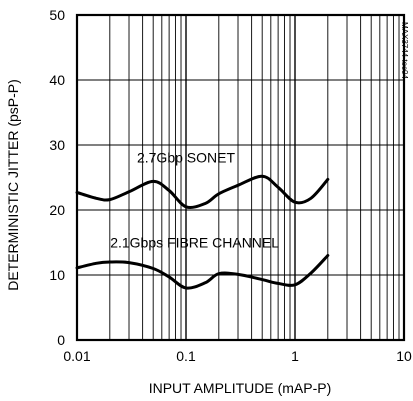  What do you see at coordinates (57, 80) in the screenshot?
I see `y-tick-label: 40` at bounding box center [57, 80].